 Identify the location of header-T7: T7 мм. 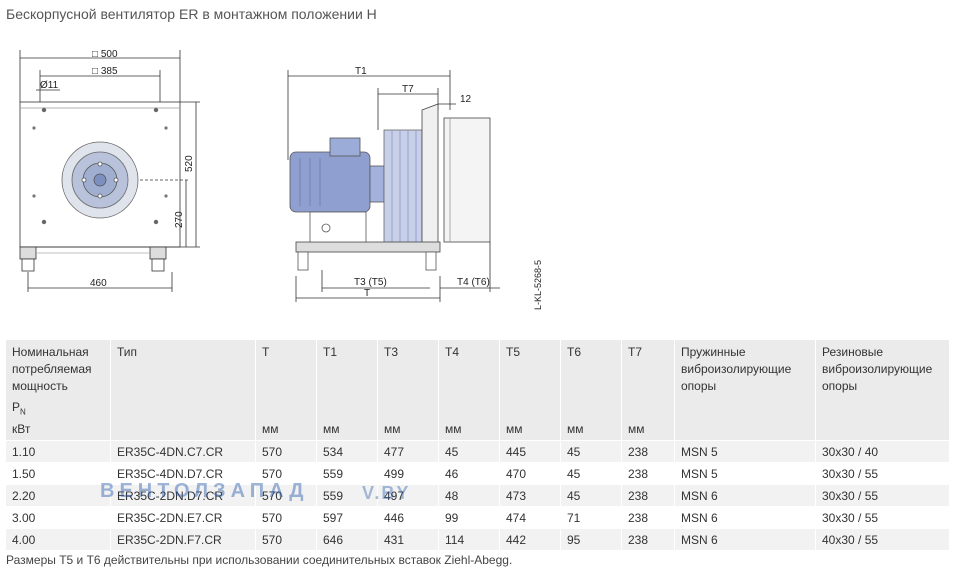
(648, 390).